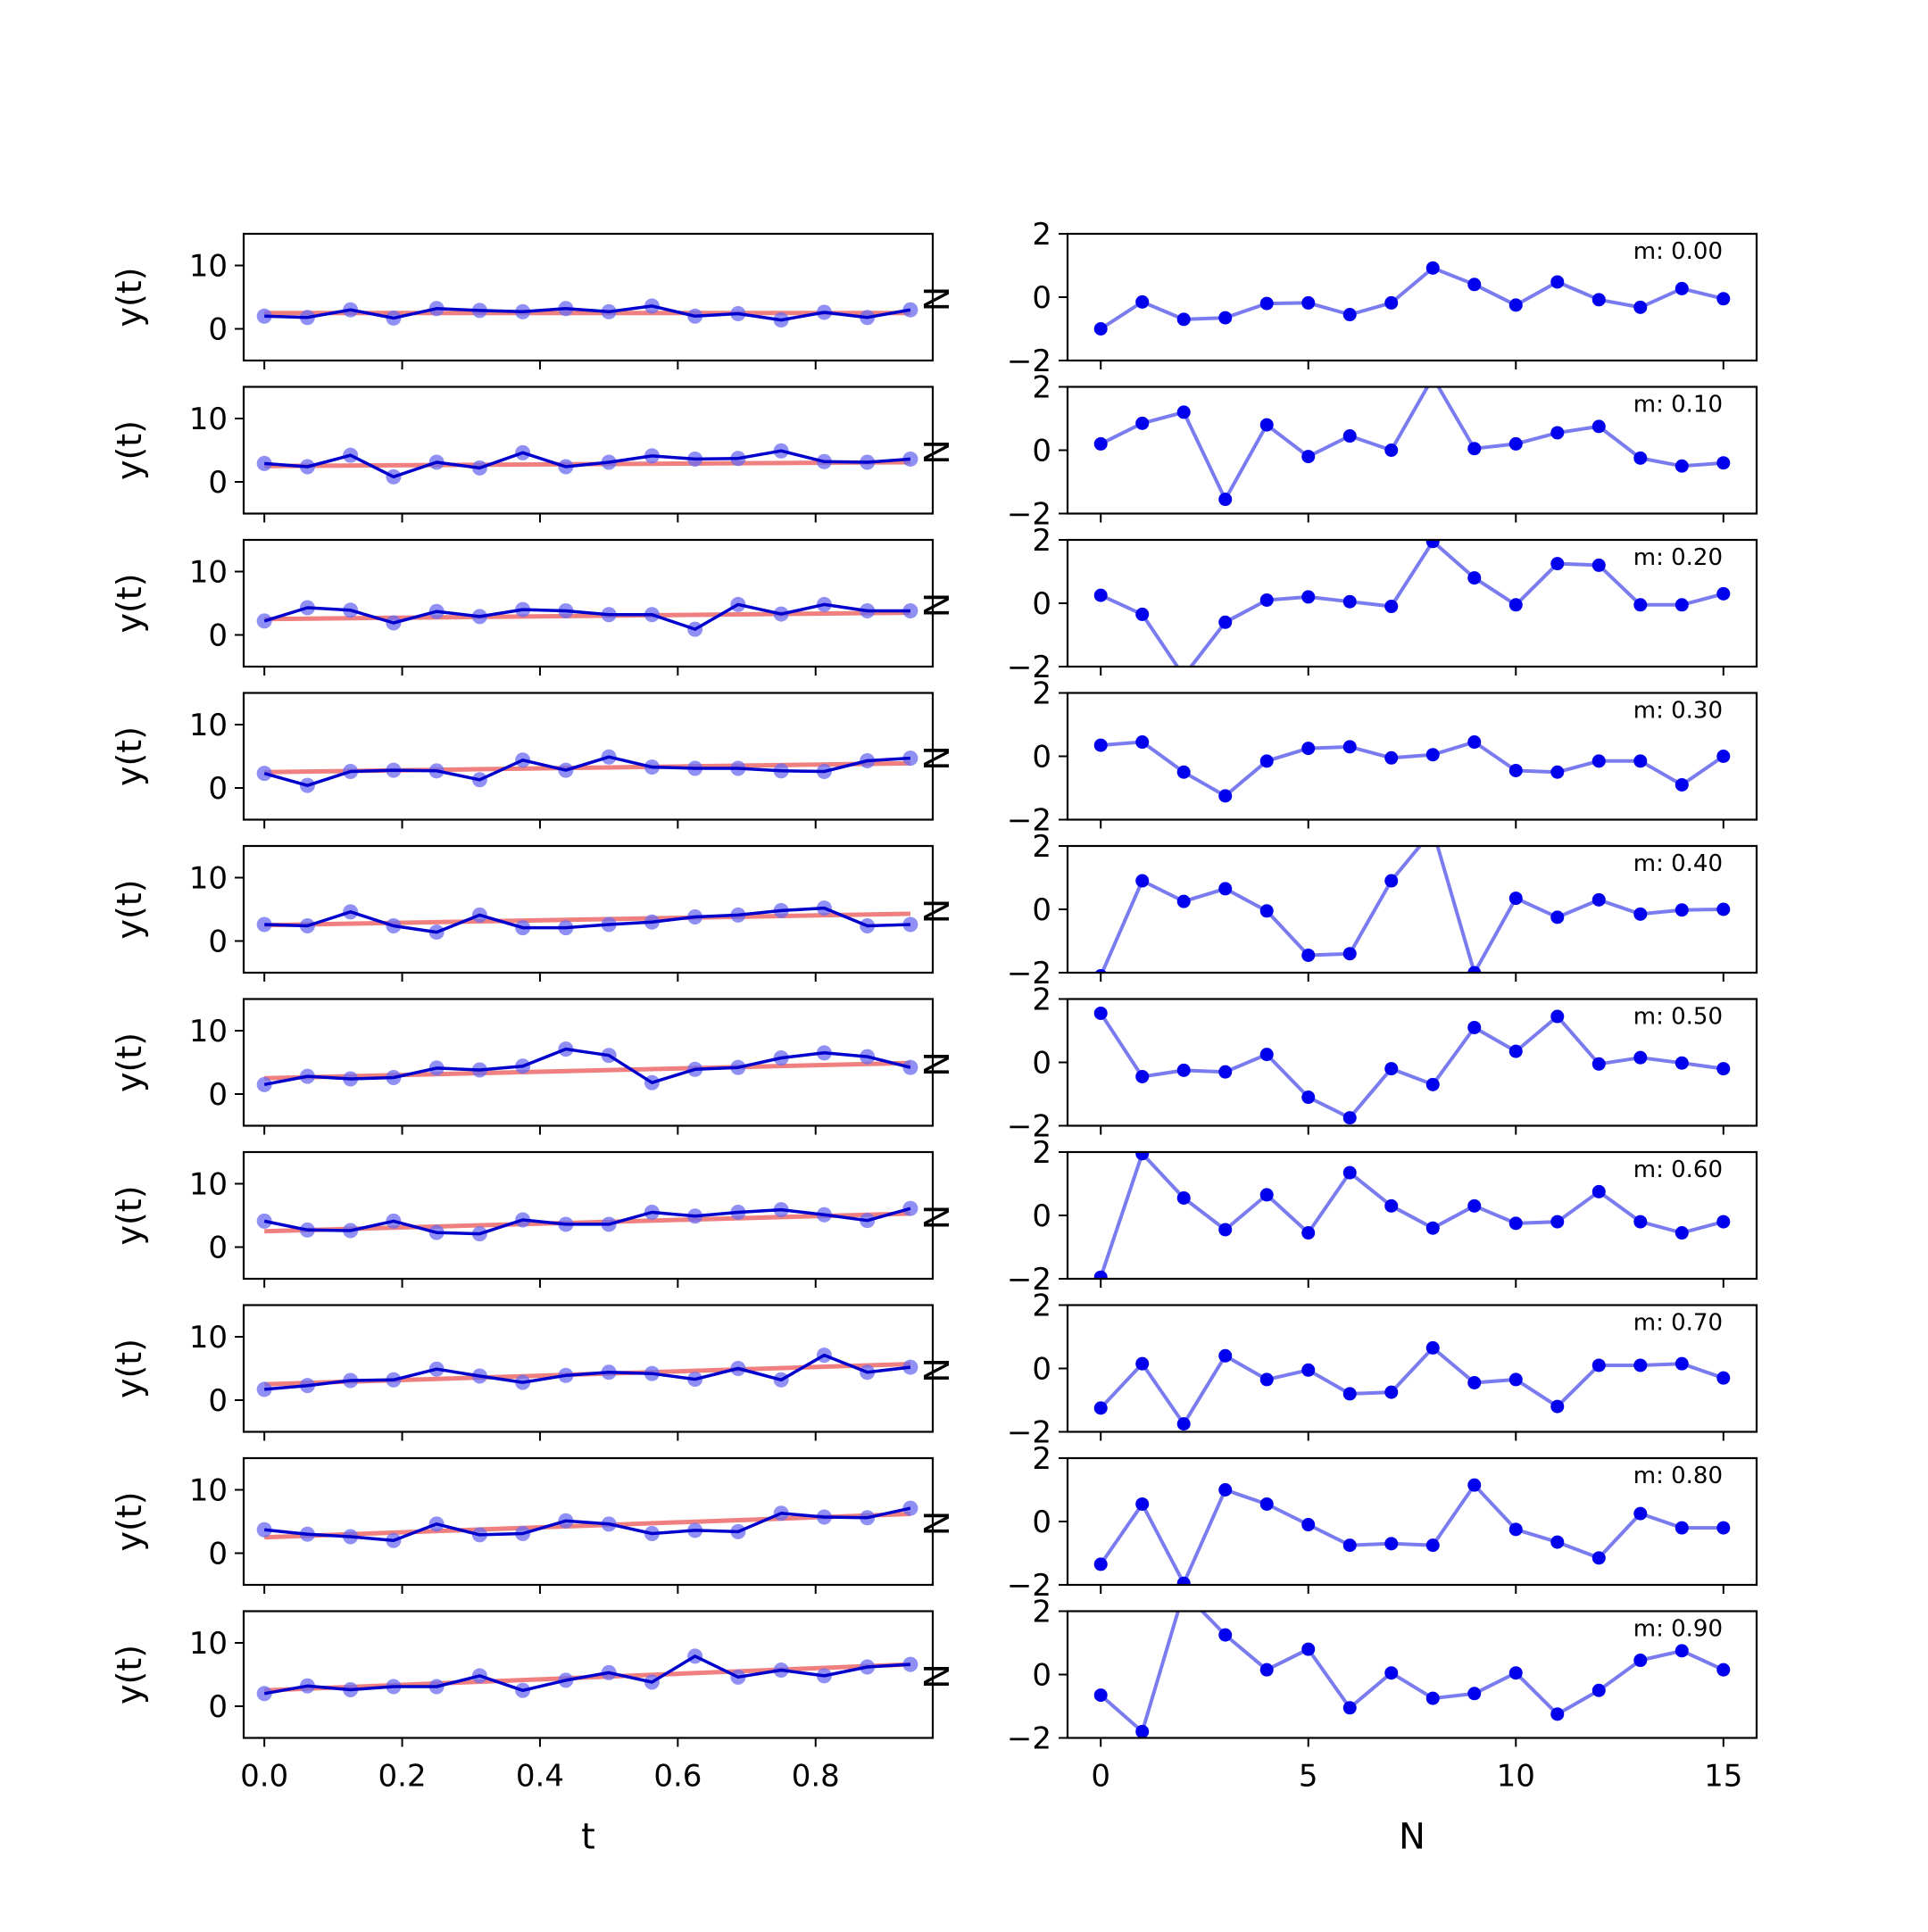  I want to click on left-panel-2: 0 10 y(t) N, so click(533, 454).